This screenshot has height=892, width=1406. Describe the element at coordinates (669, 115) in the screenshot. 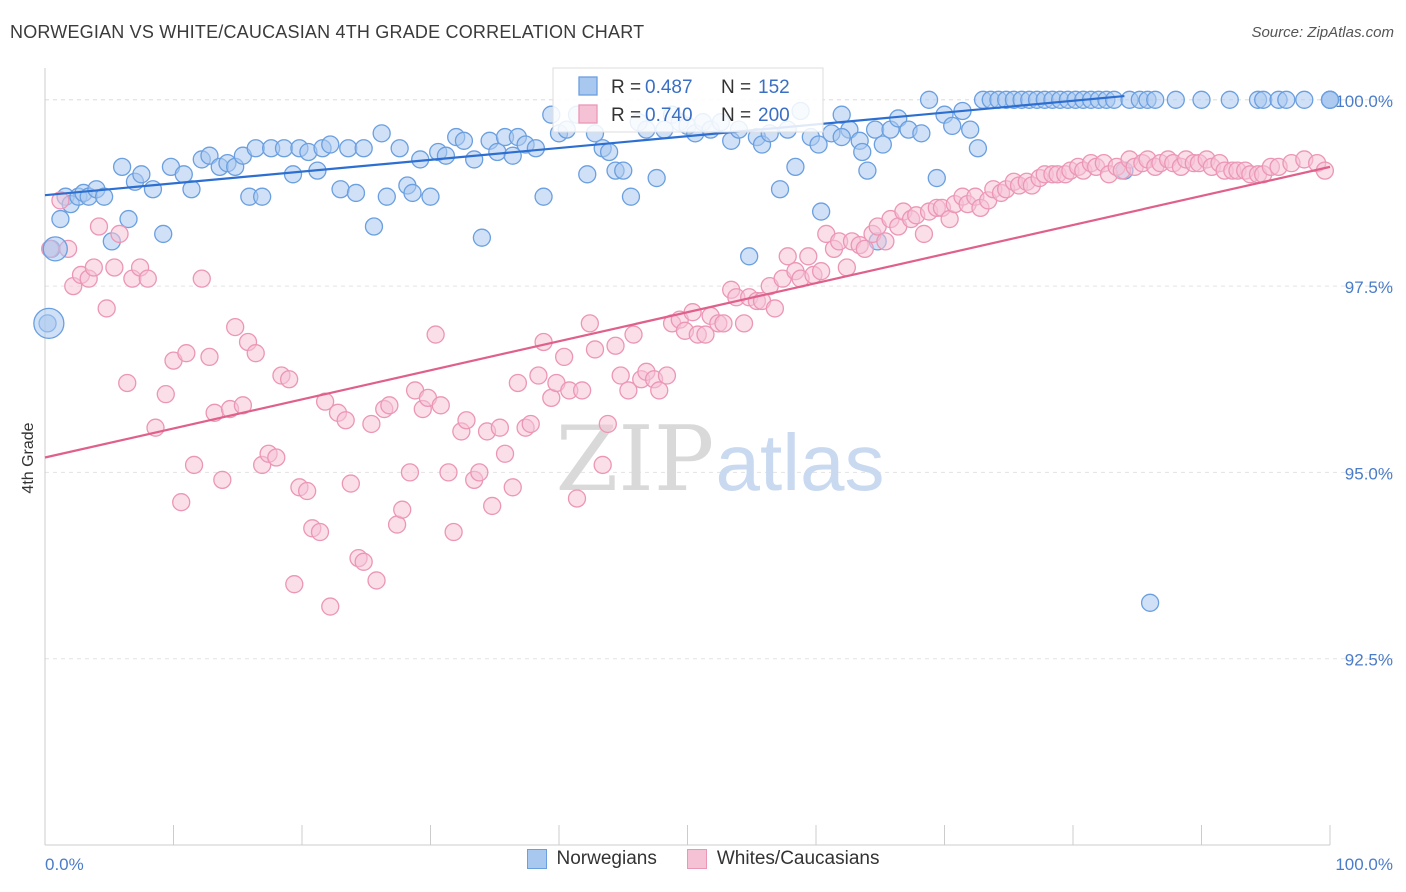

I see `stats-r-value: 0.740` at that location.